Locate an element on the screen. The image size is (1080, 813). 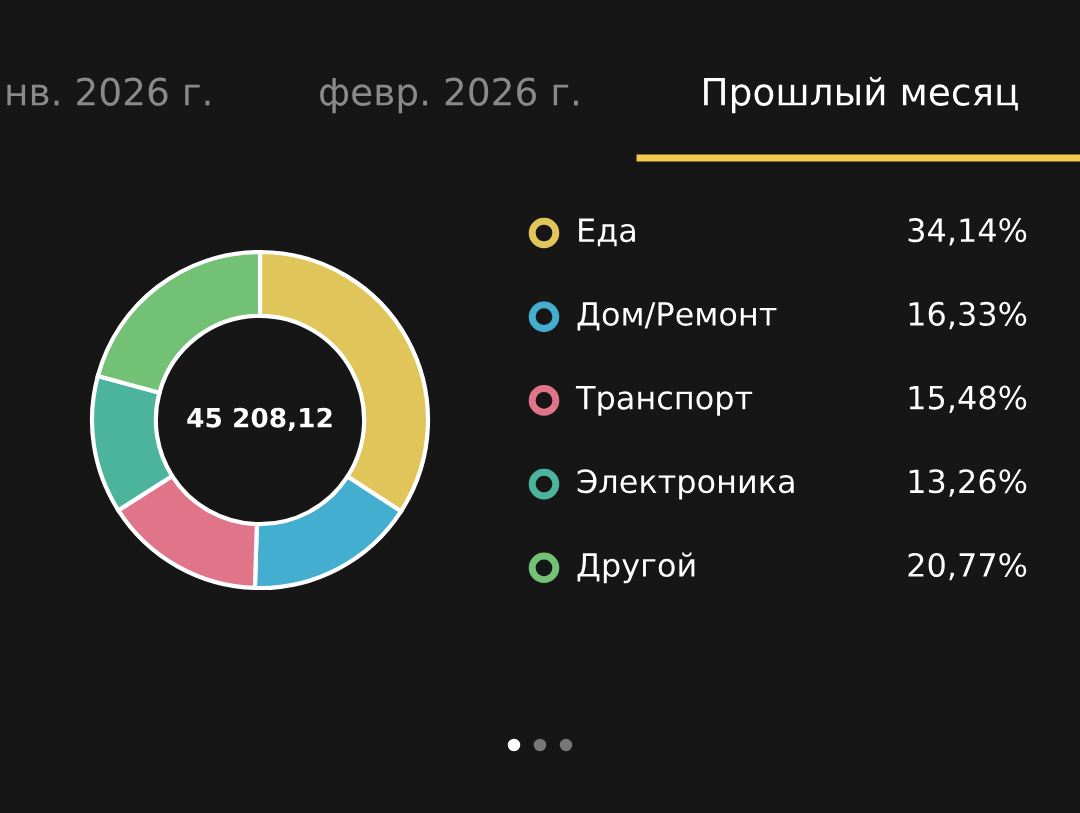
text: 45 208,12 is located at coordinates (259, 419).